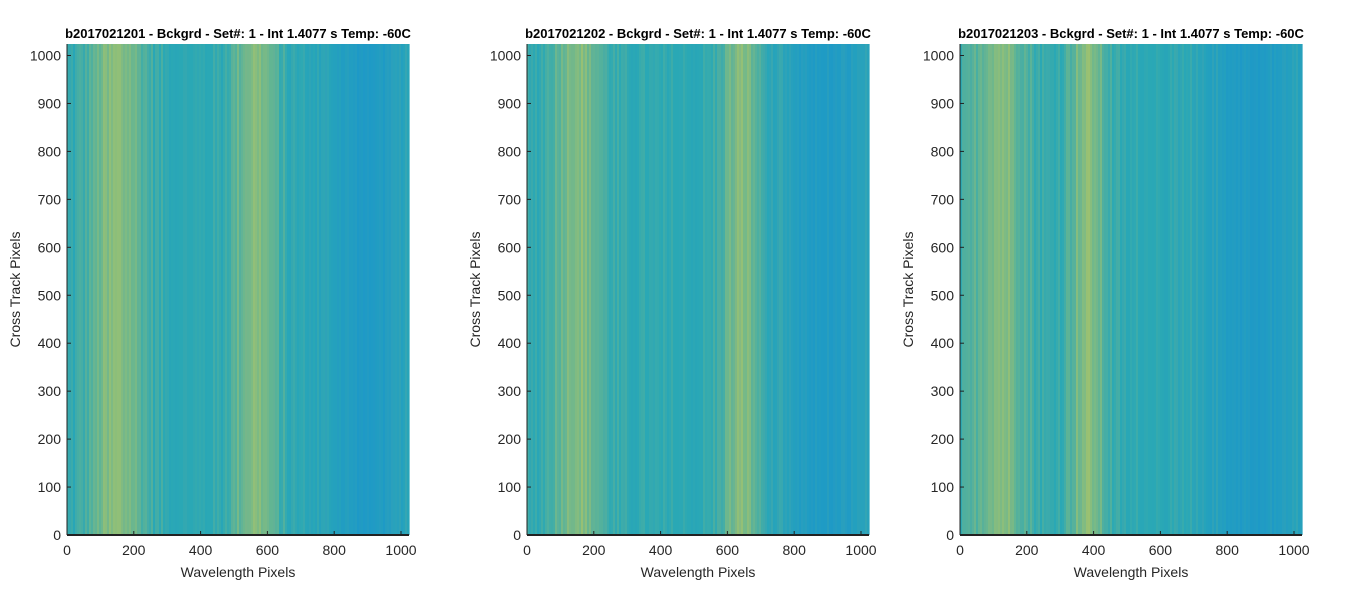 The image size is (1350, 600). What do you see at coordinates (860, 550) in the screenshot?
I see `x-tick-label: 1000` at bounding box center [860, 550].